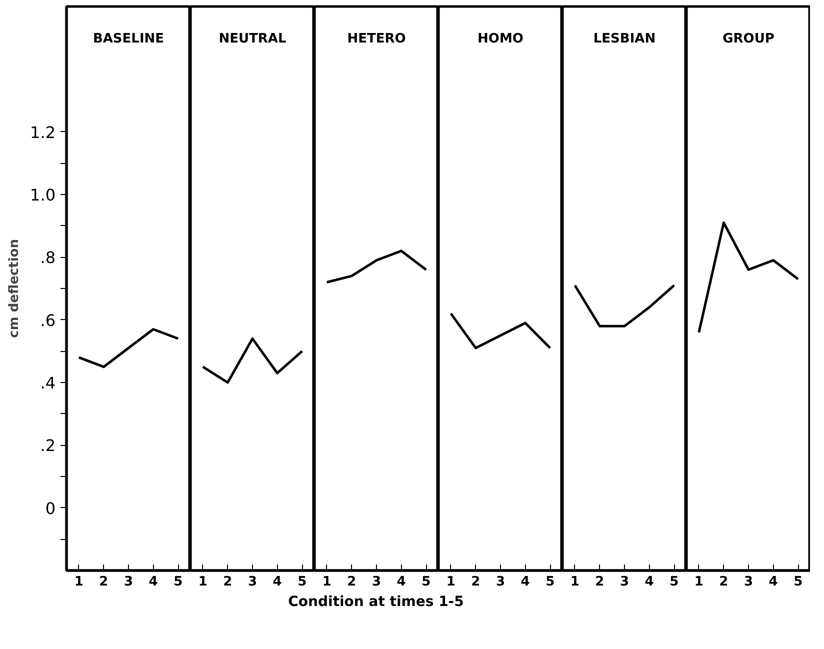 The width and height of the screenshot is (824, 649). What do you see at coordinates (376, 39) in the screenshot?
I see `text: HETERO` at bounding box center [376, 39].